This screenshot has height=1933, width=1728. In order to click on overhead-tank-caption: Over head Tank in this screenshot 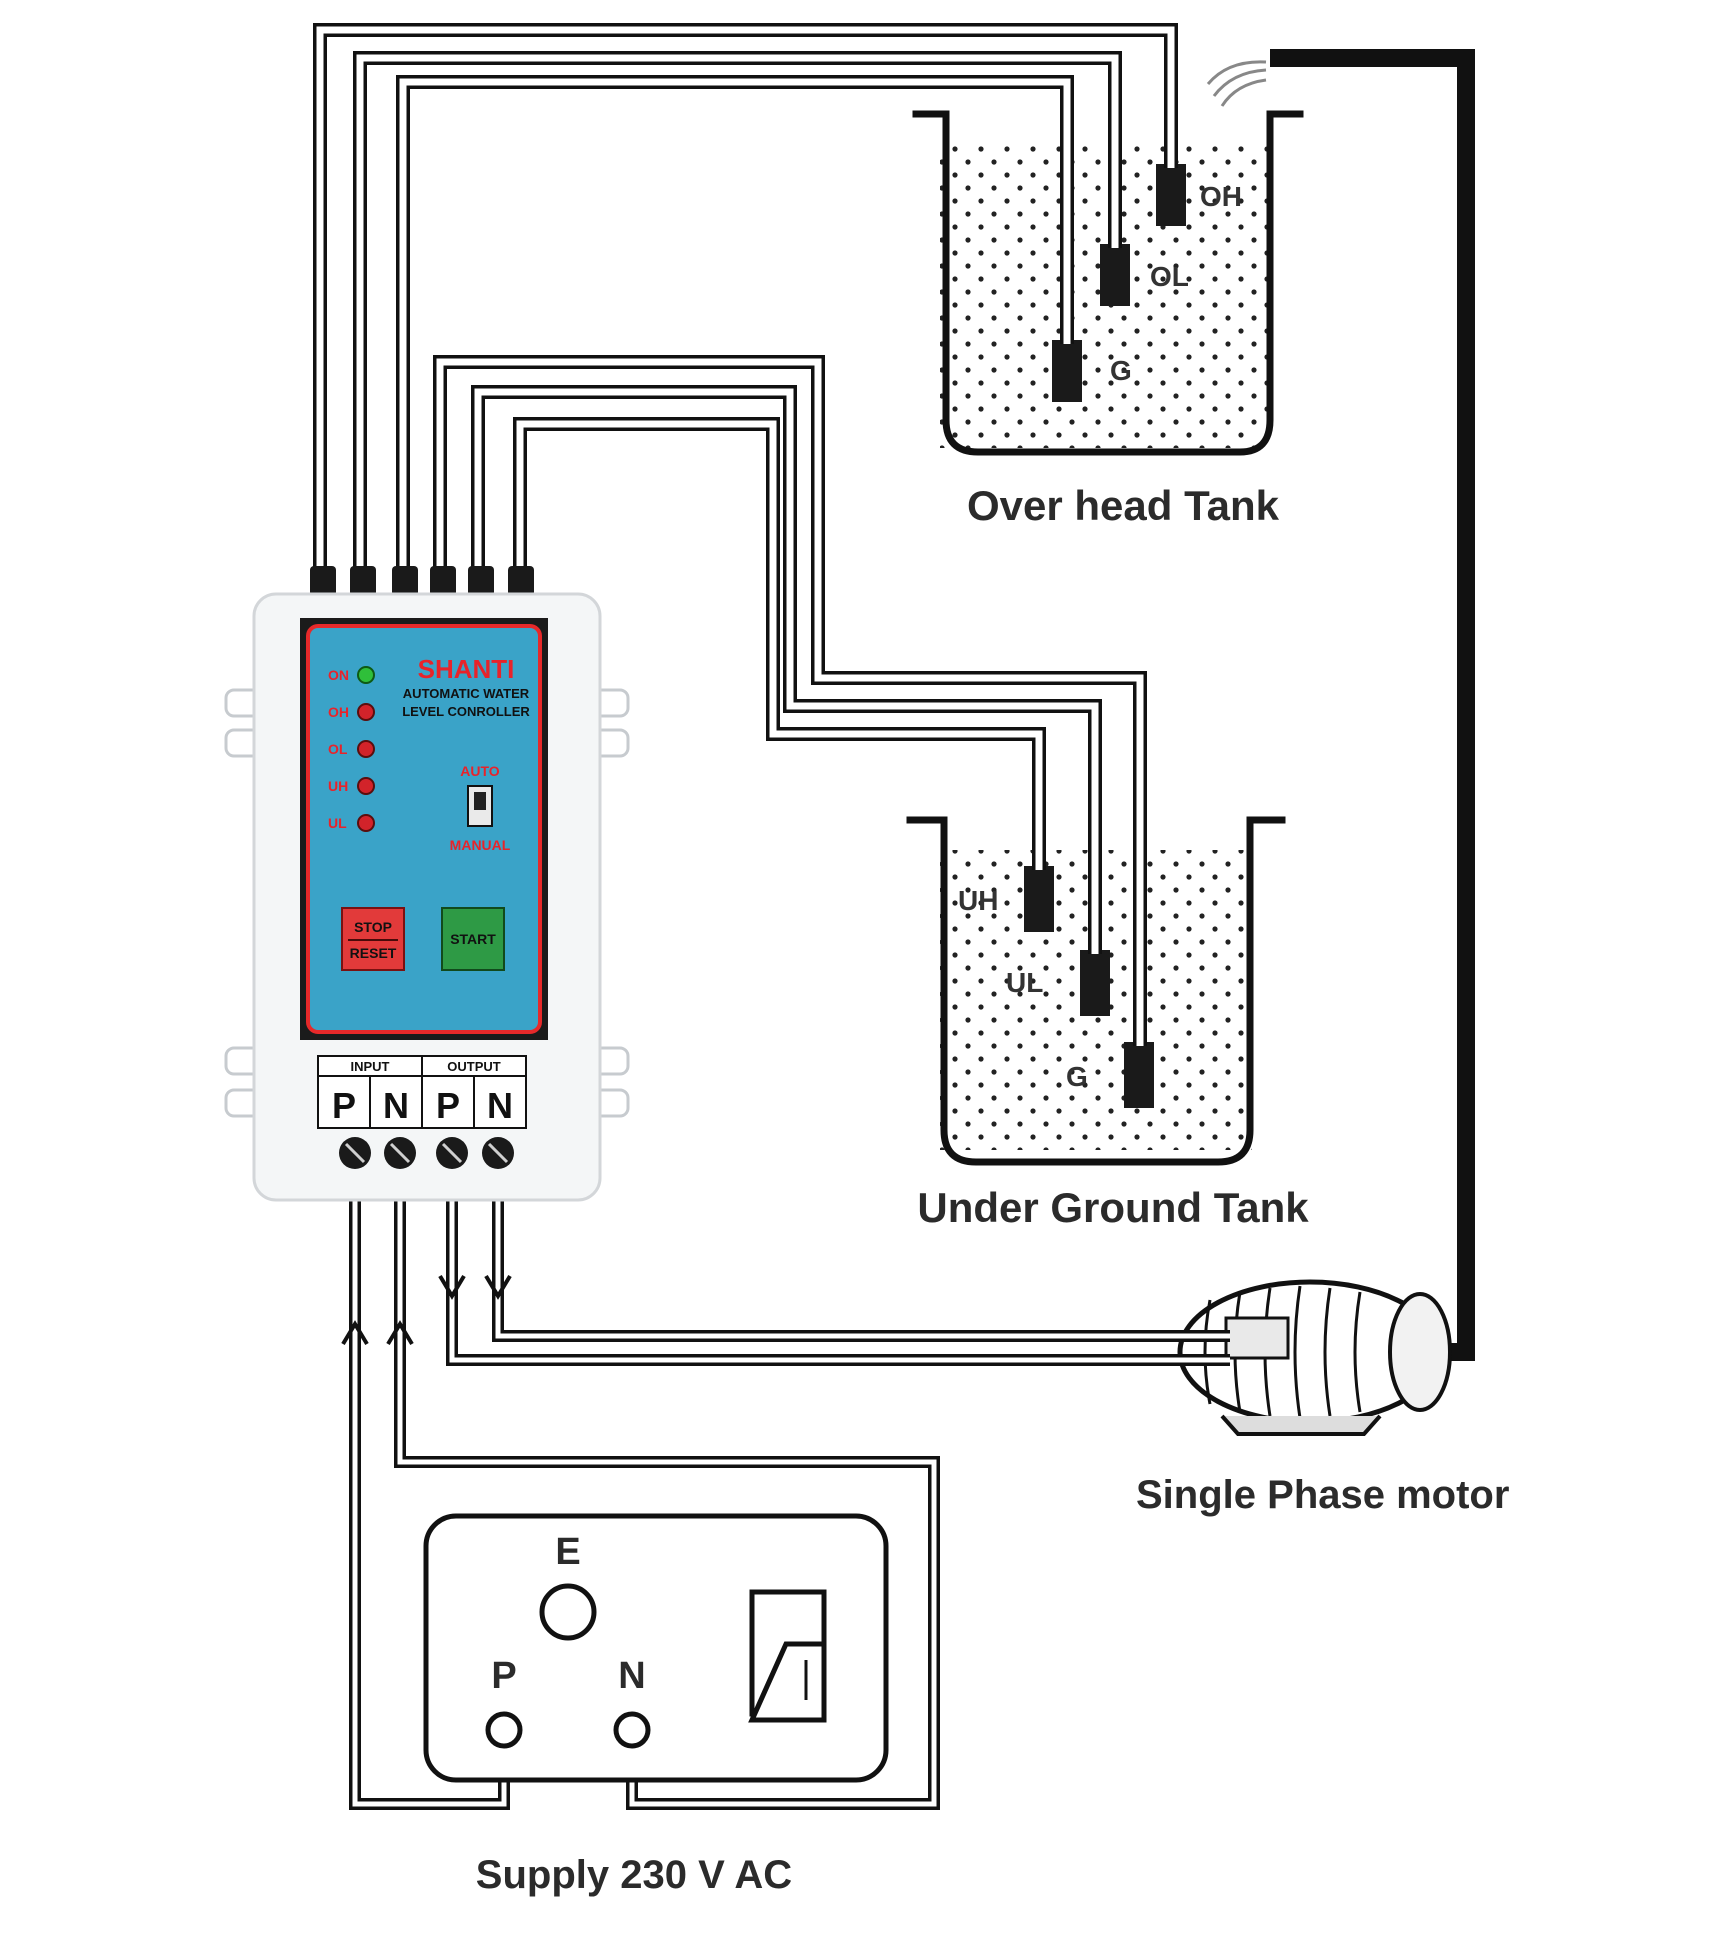, I will do `click(1123, 505)`.